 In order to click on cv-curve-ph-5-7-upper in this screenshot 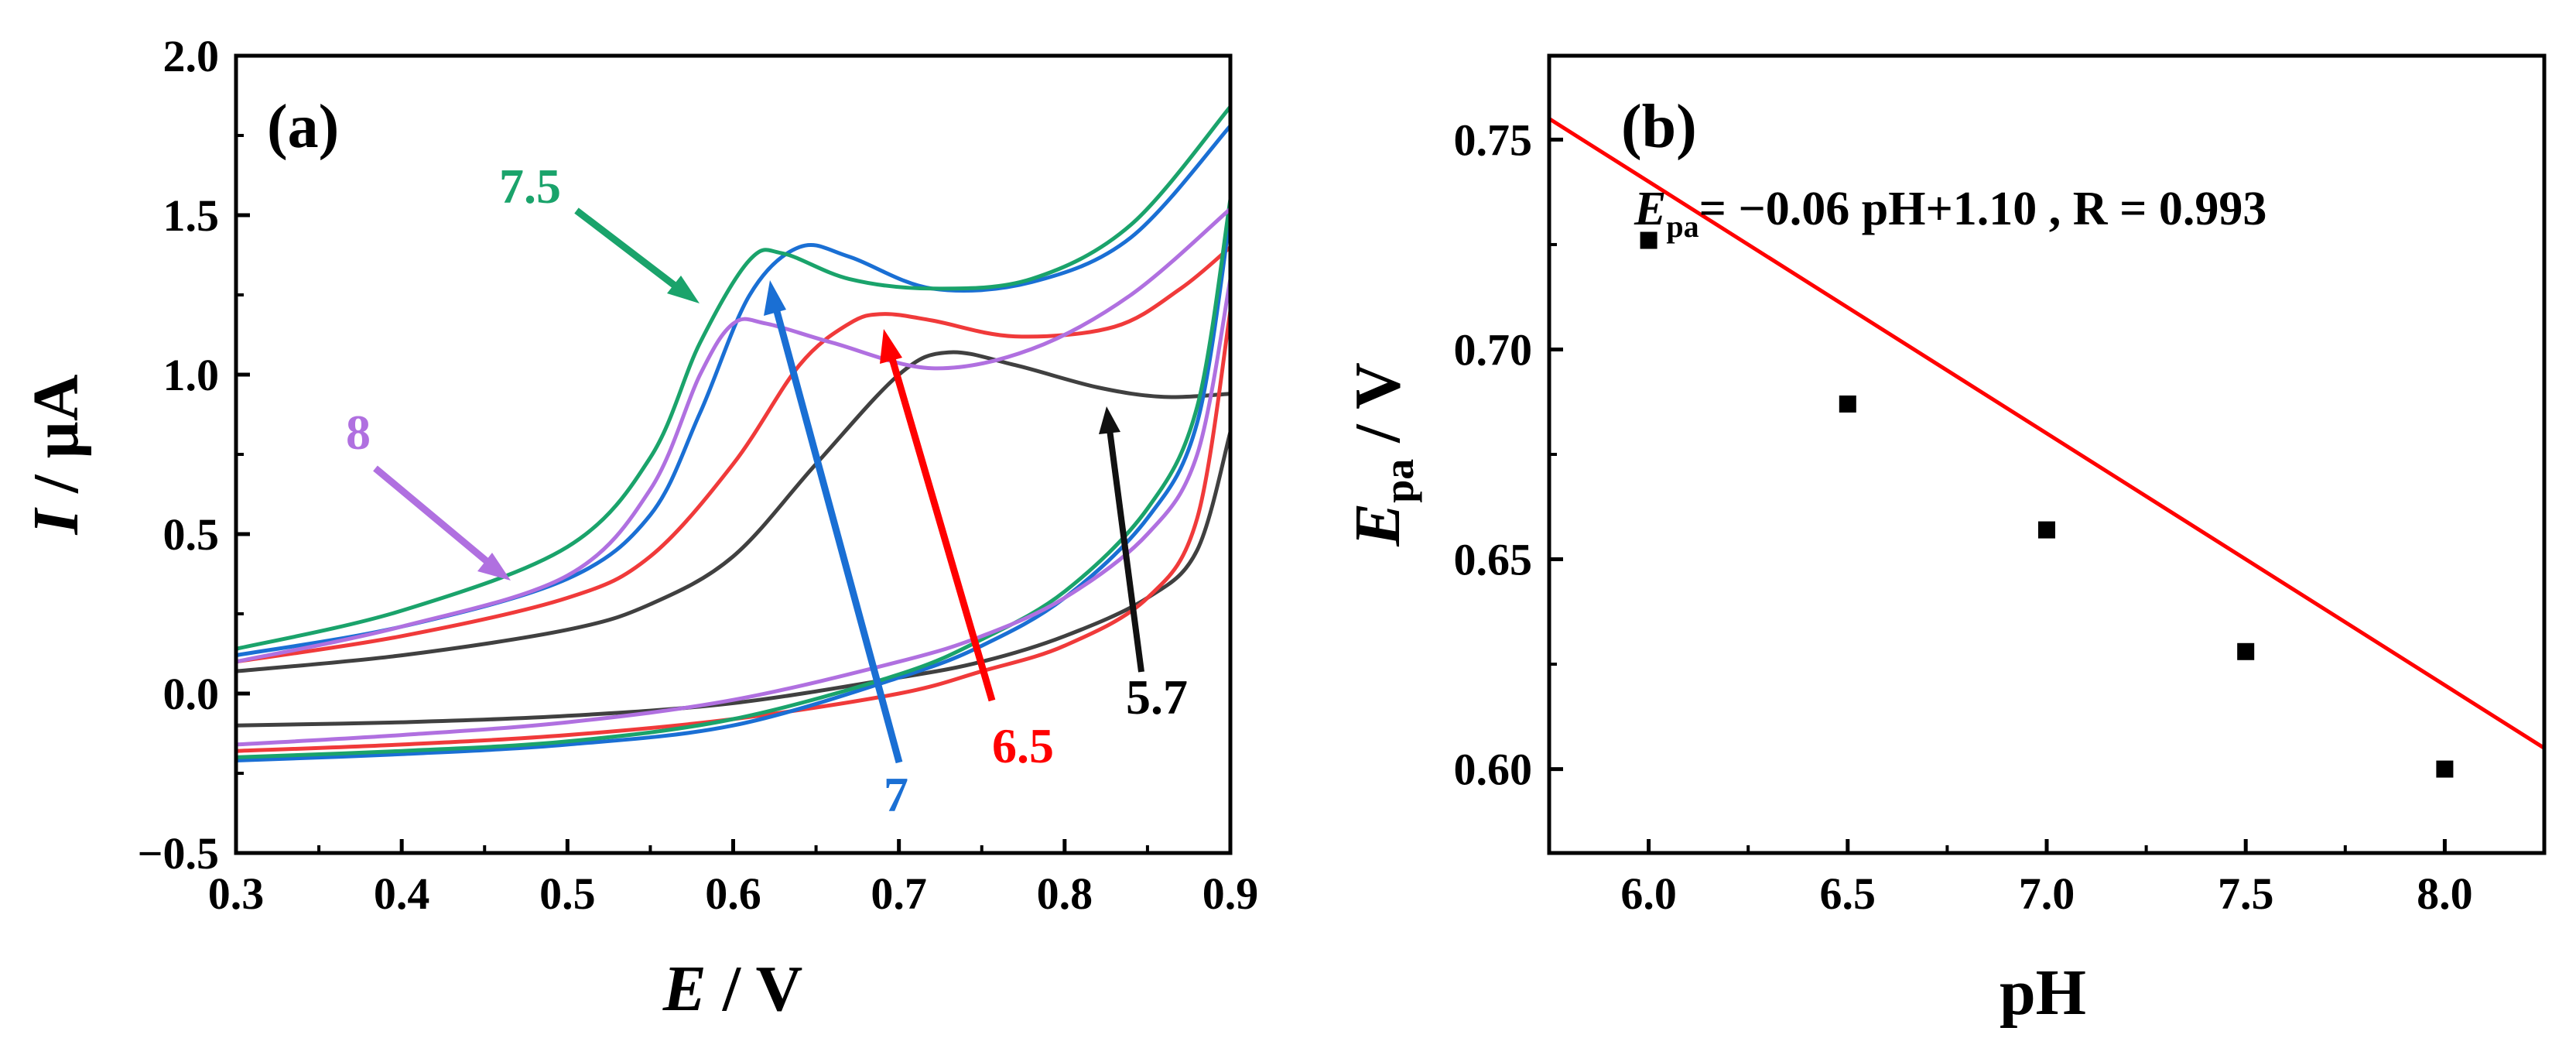, I will do `click(733, 512)`.